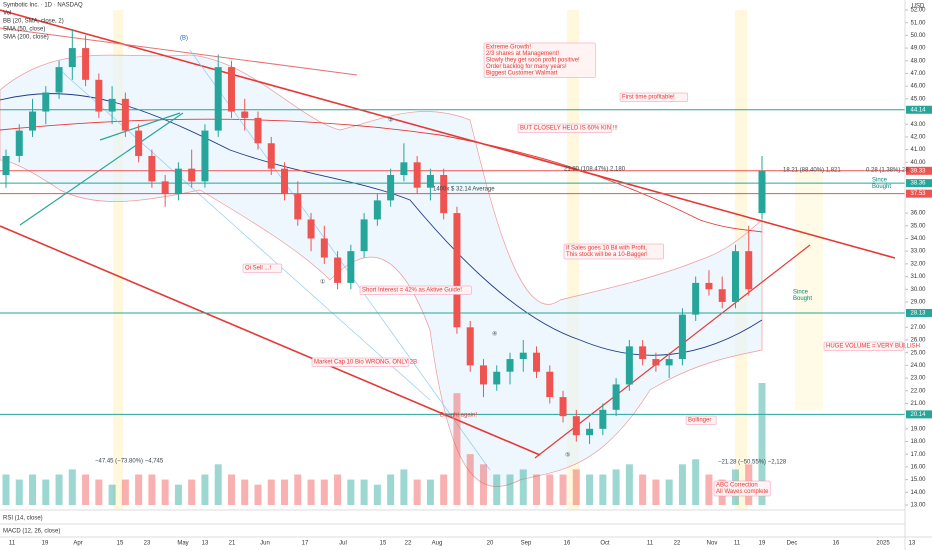 The image size is (932, 550). Describe the element at coordinates (918, 87) in the screenshot. I see `y-tick-label: 46.00` at that location.